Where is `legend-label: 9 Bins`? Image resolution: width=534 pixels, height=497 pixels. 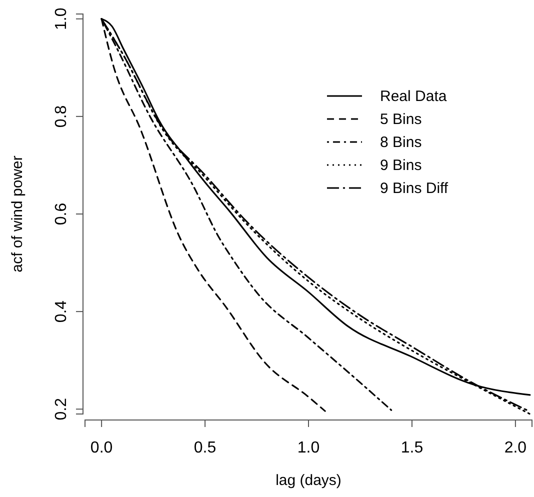 legend-label: 9 Bins is located at coordinates (401, 165).